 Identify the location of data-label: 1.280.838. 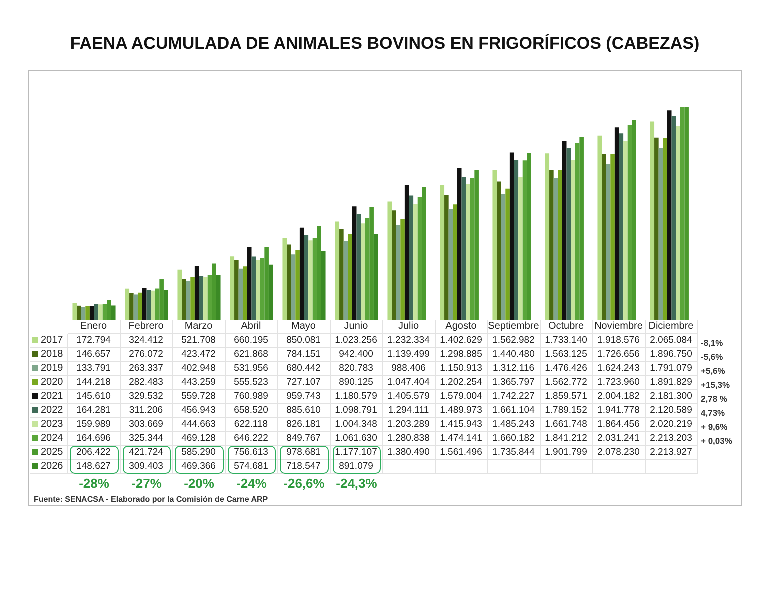
(409, 439).